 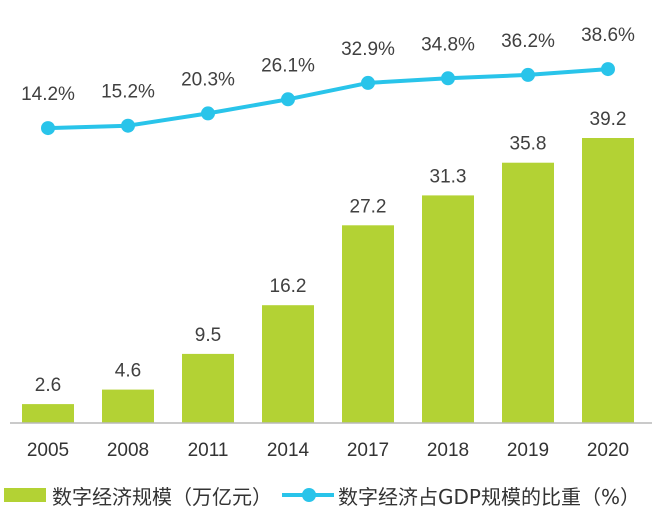 I want to click on legend-bar-swatch, so click(x=25, y=495).